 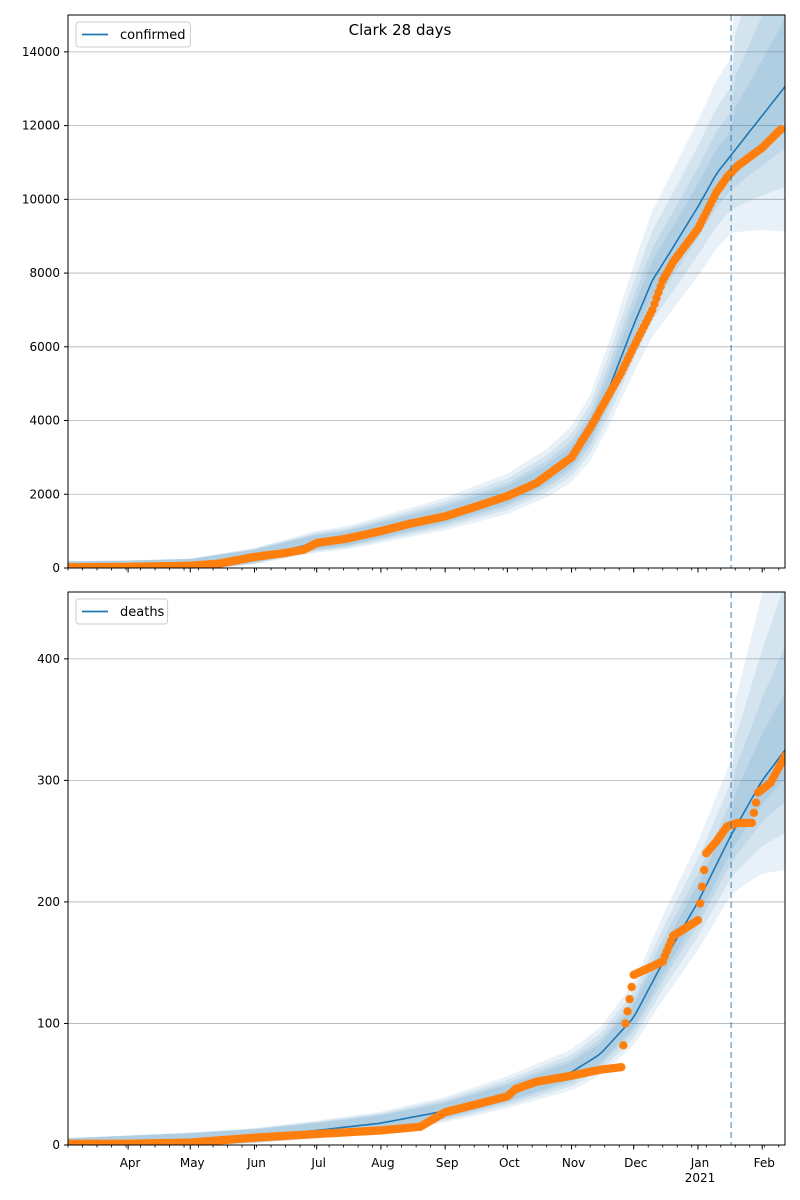 What do you see at coordinates (130, 1163) in the screenshot?
I see `x-tick-label: Apr` at bounding box center [130, 1163].